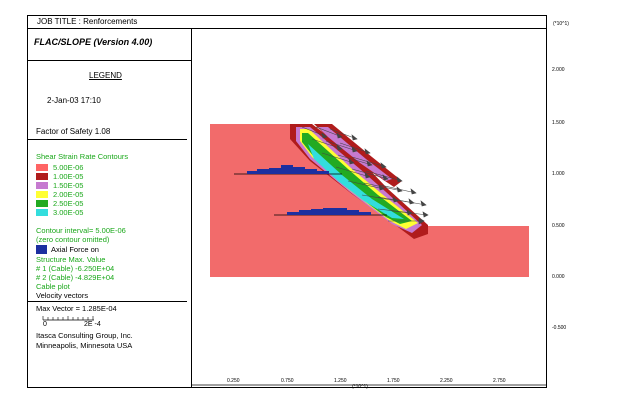  What do you see at coordinates (499, 381) in the screenshot?
I see `x-tick-label: 2.750` at bounding box center [499, 381].